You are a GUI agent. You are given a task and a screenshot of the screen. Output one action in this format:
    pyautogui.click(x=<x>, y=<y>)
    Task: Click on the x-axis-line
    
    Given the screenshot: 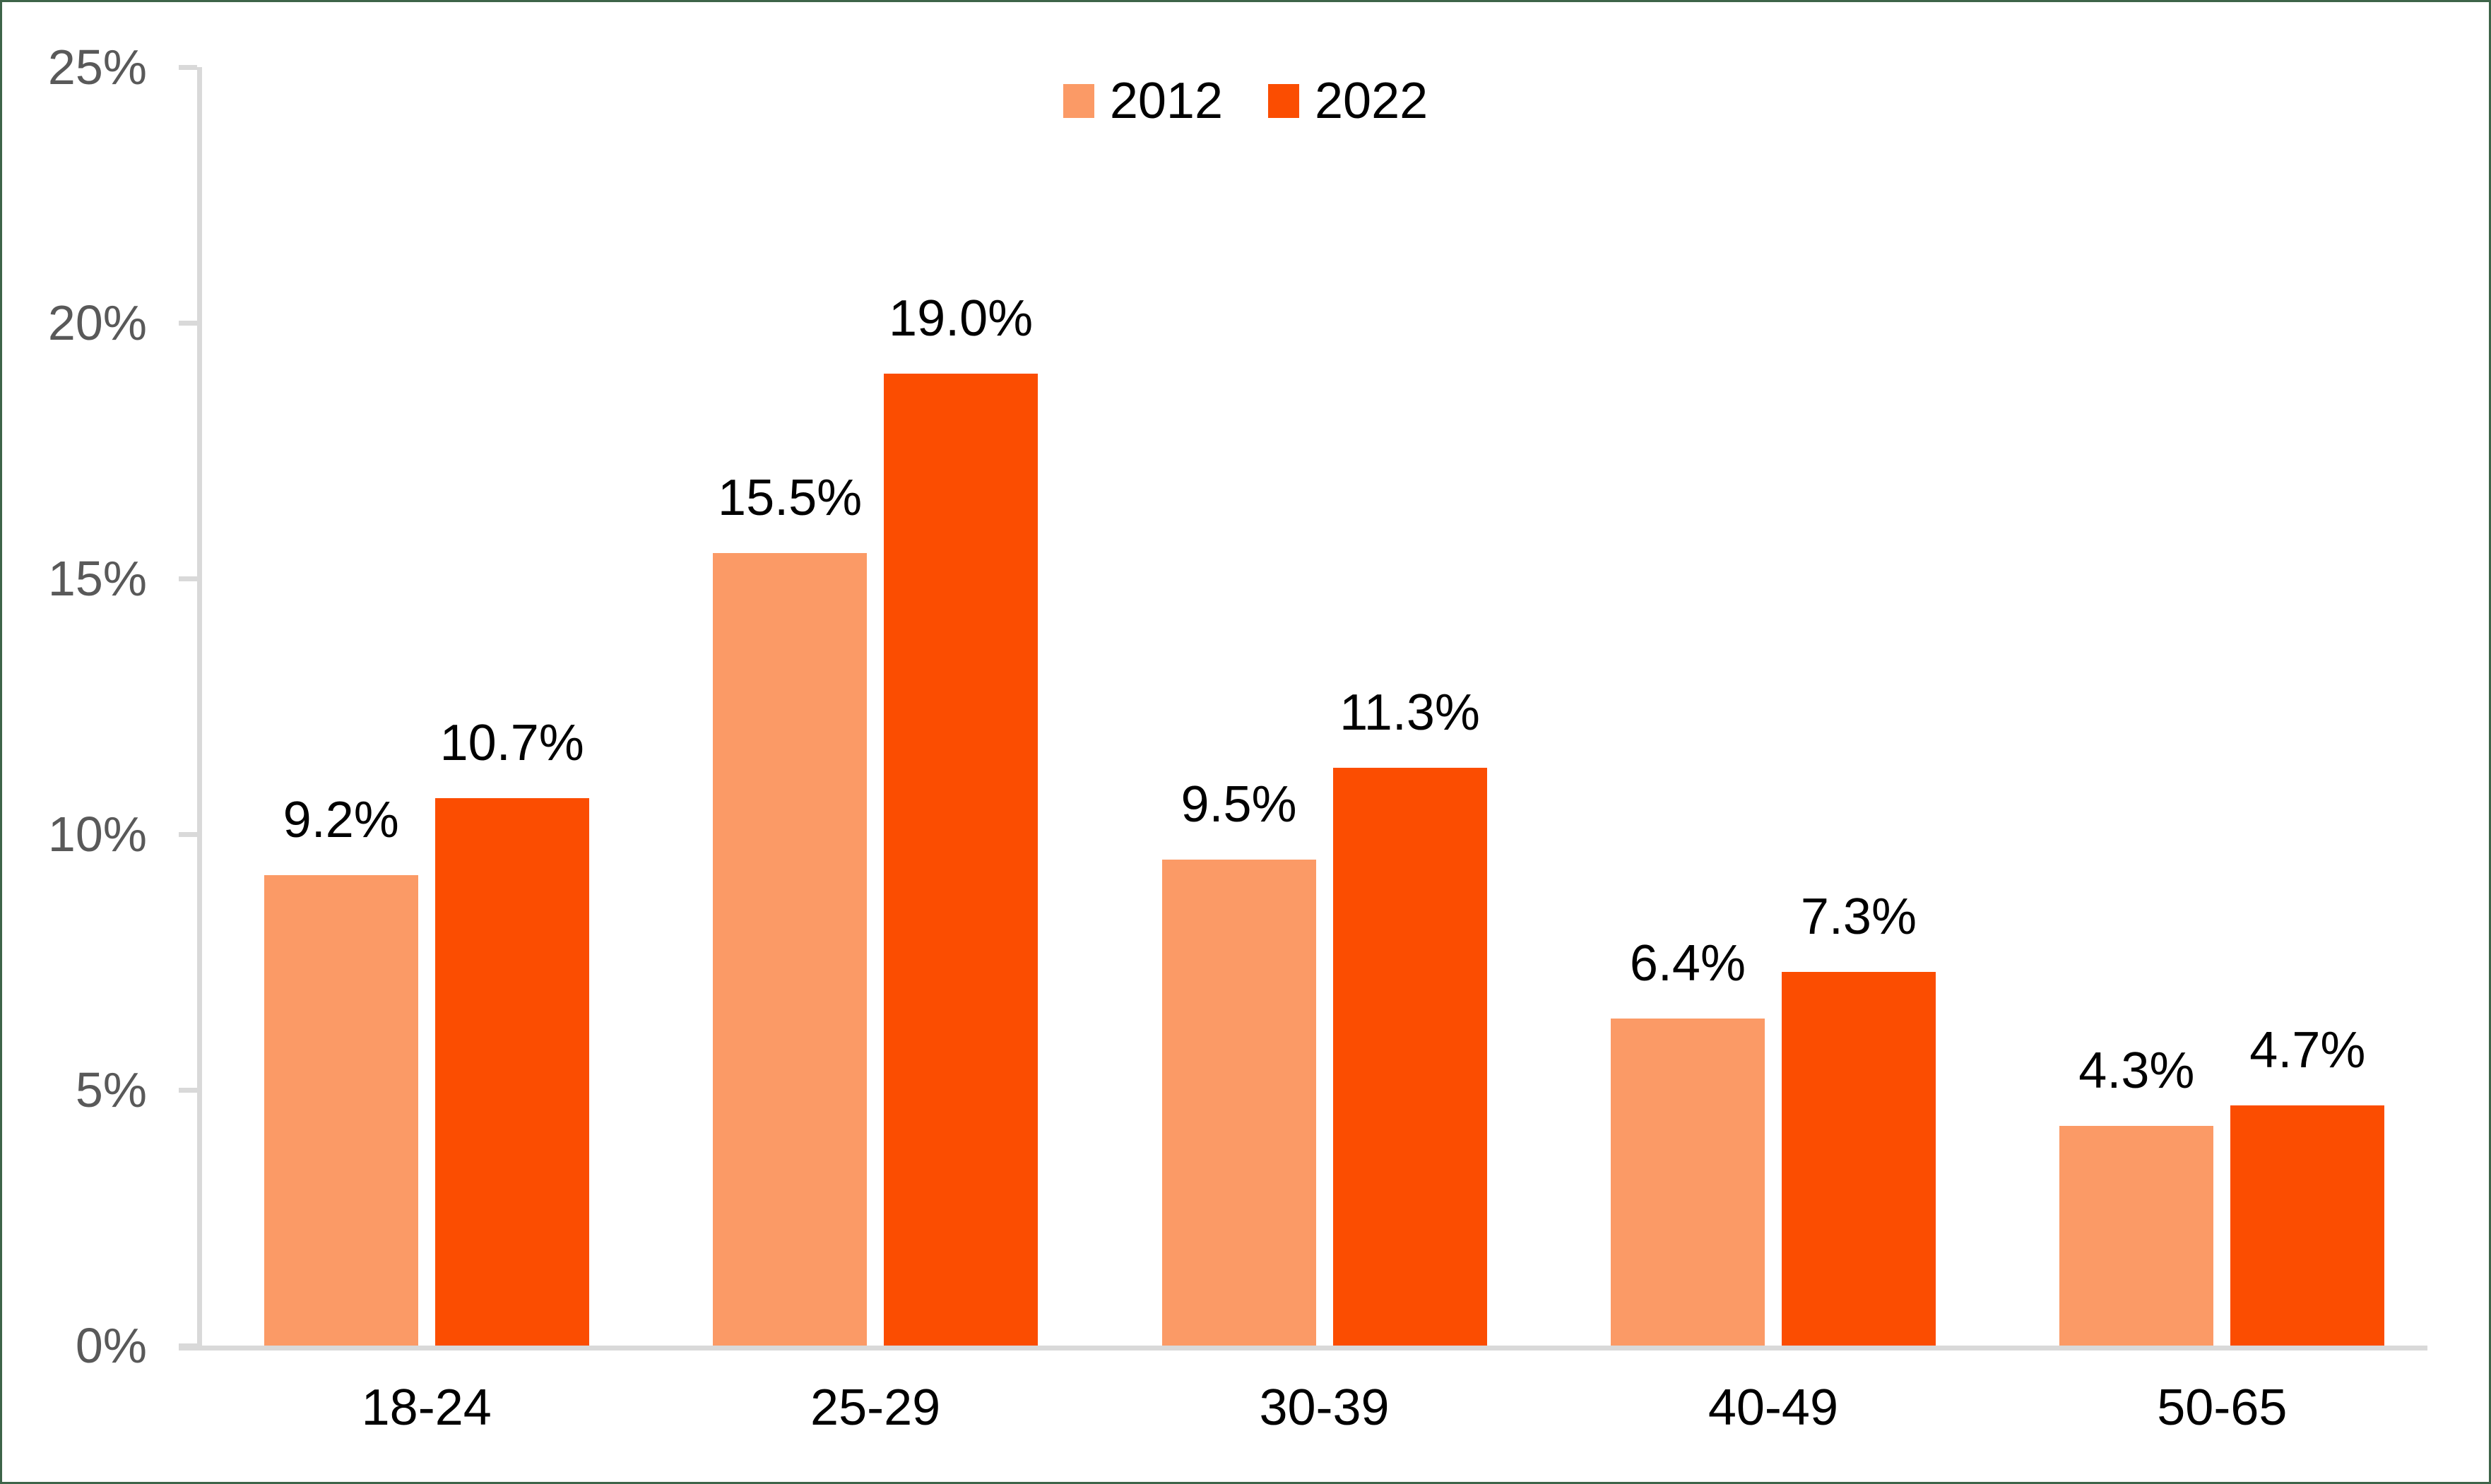 What is the action you would take?
    pyautogui.click(x=1303, y=1348)
    